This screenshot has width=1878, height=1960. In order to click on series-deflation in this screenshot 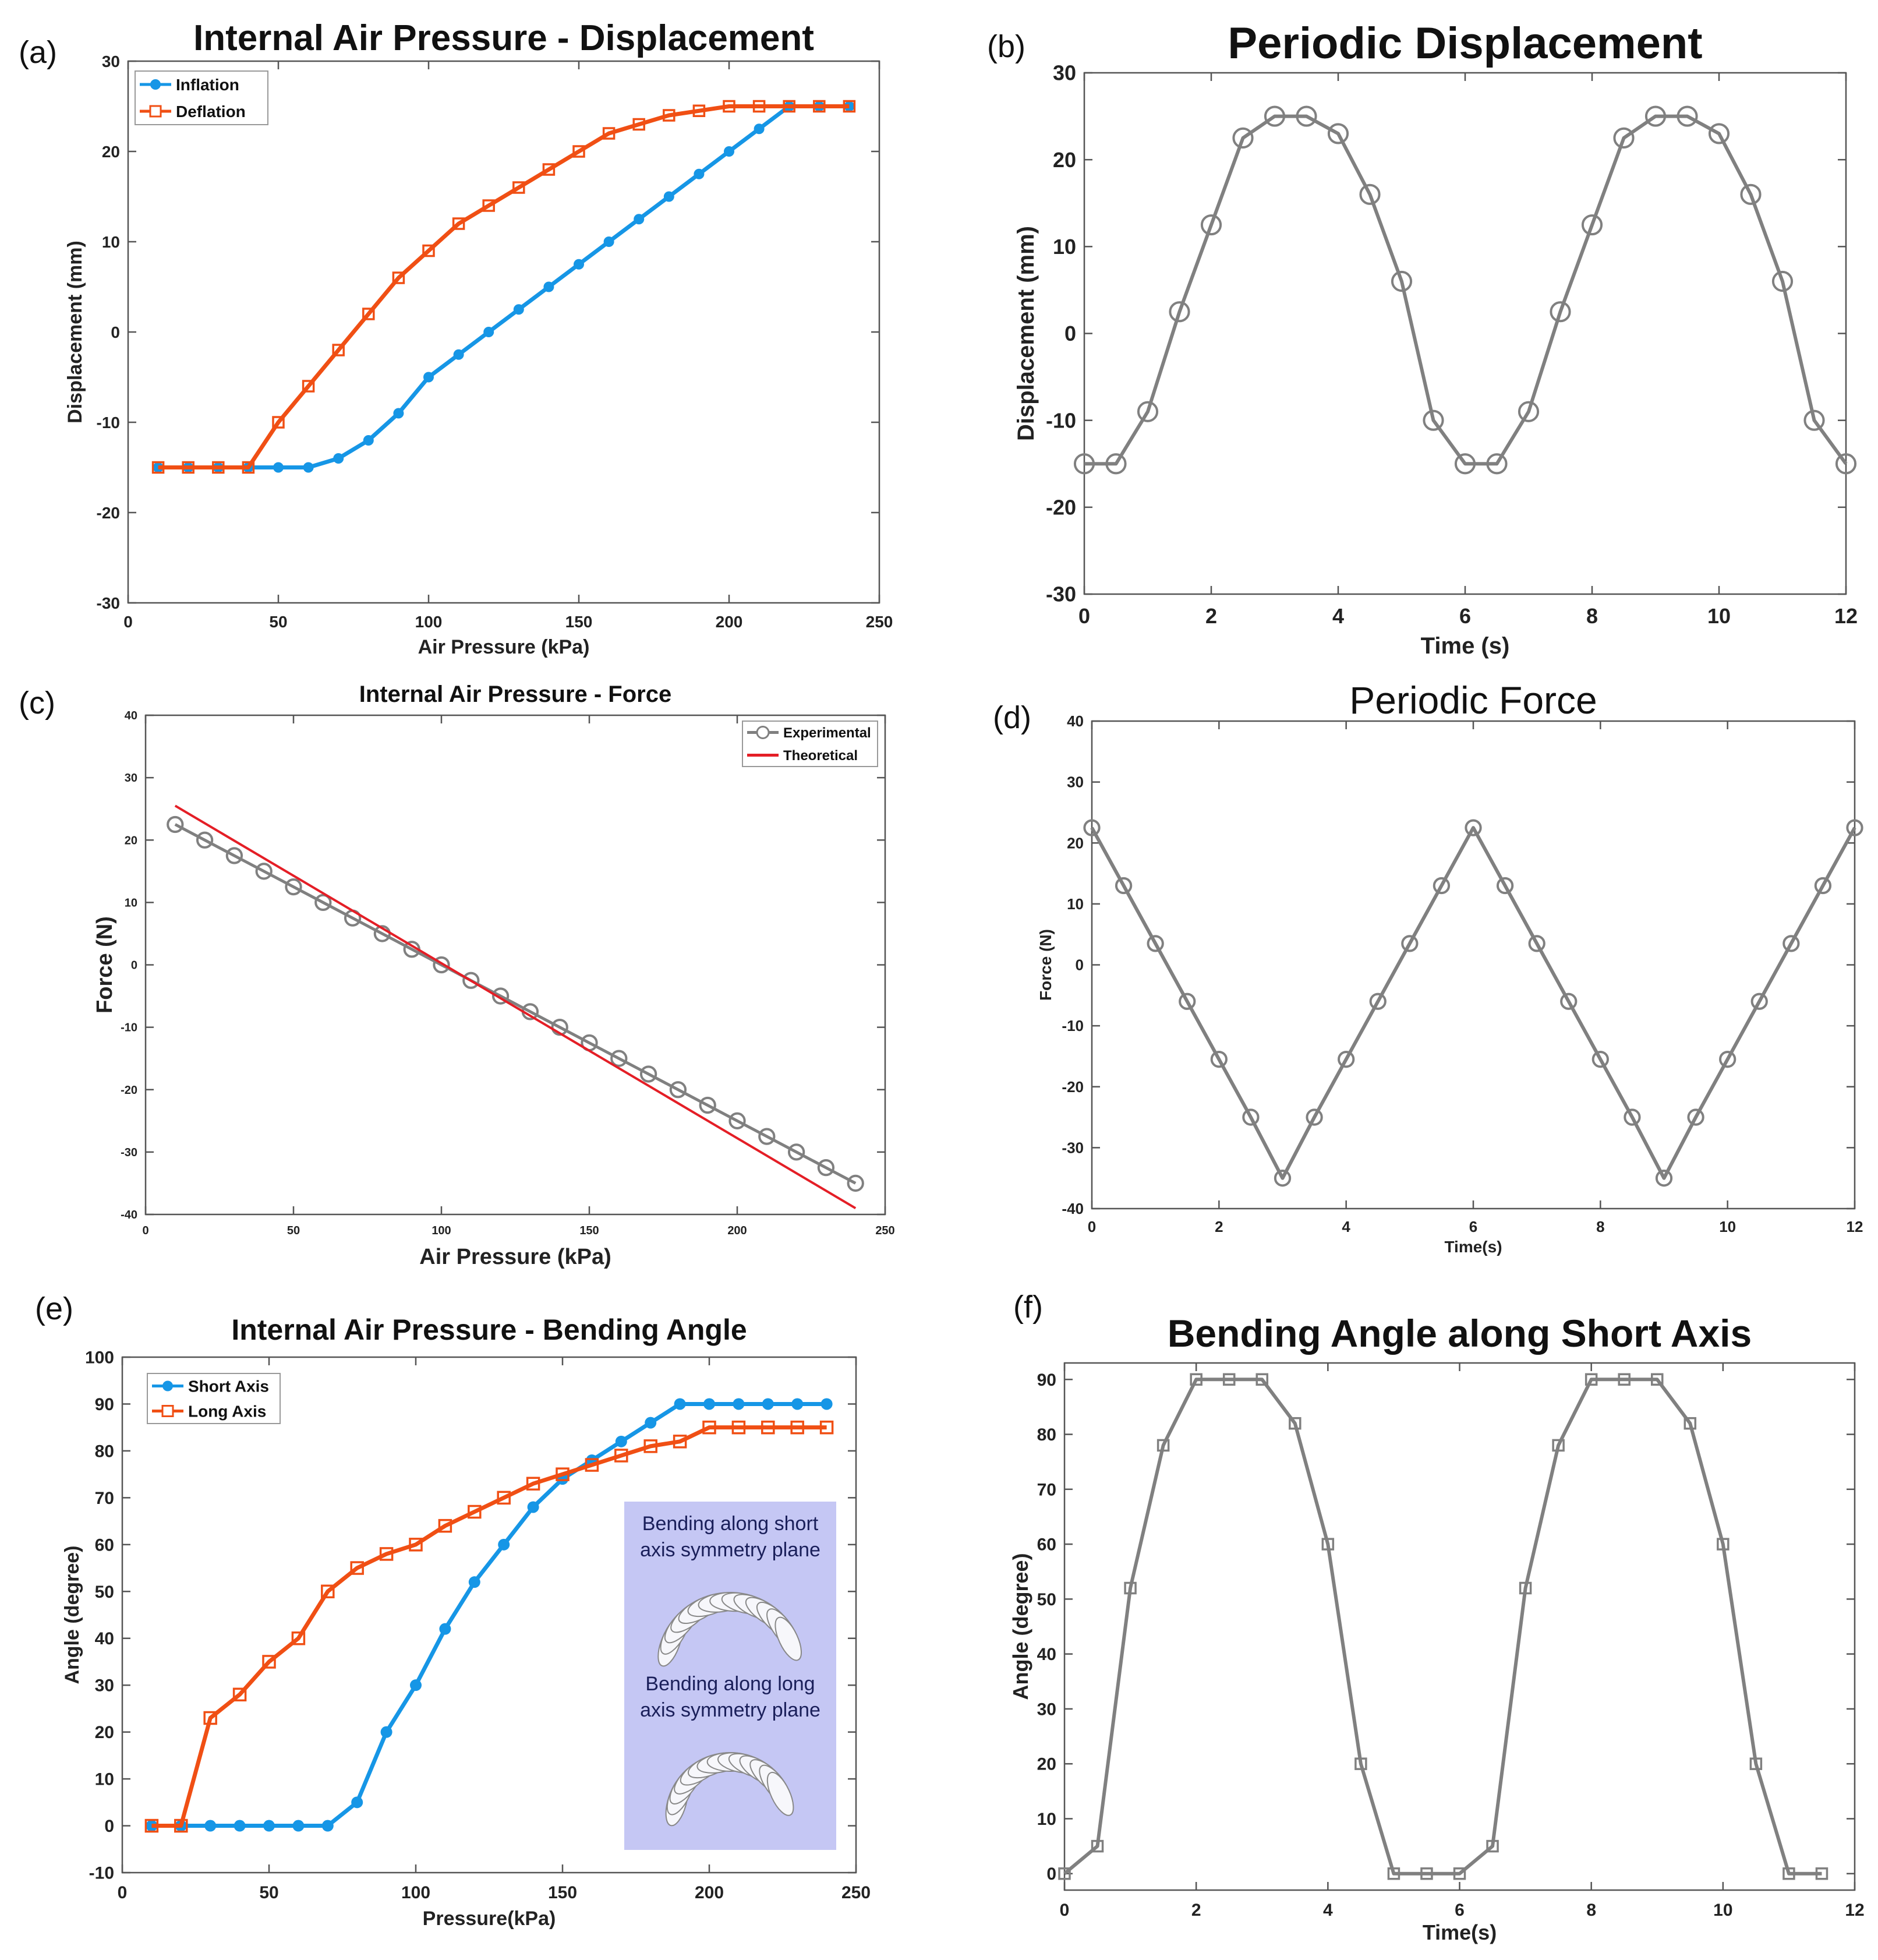, I will do `click(503, 287)`.